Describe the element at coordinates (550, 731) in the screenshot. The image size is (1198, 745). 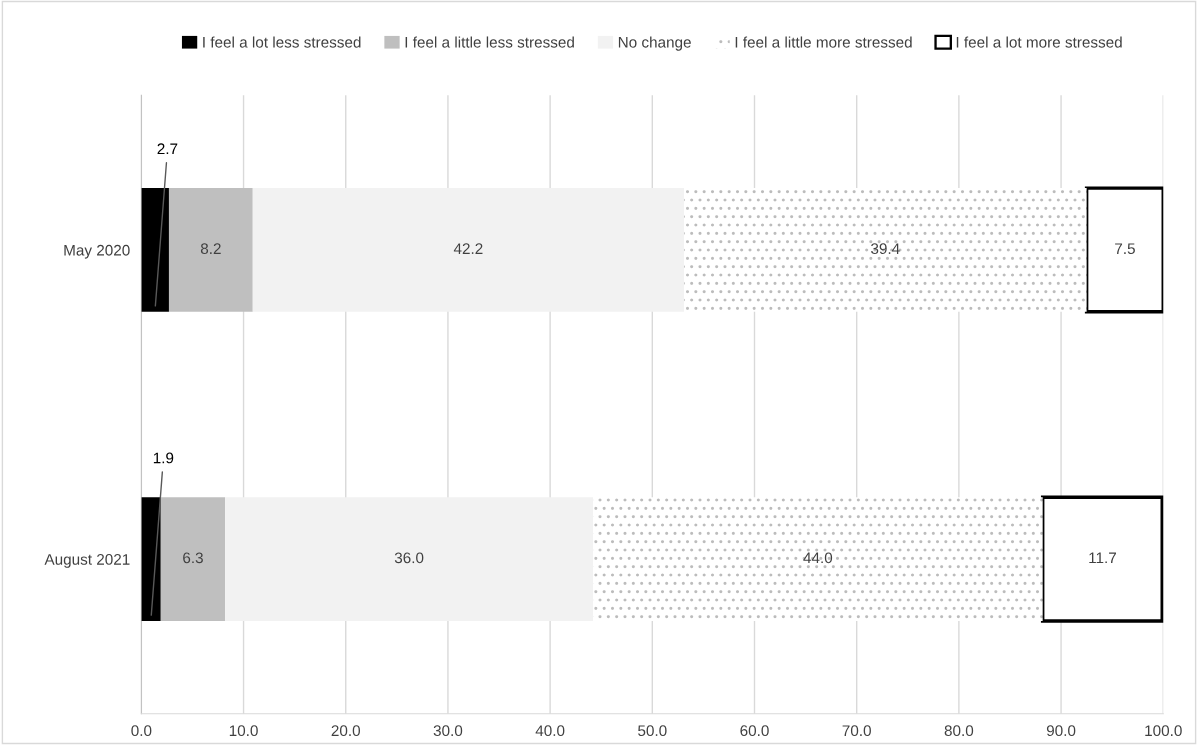
I see `x-tick-label: 40.0` at that location.